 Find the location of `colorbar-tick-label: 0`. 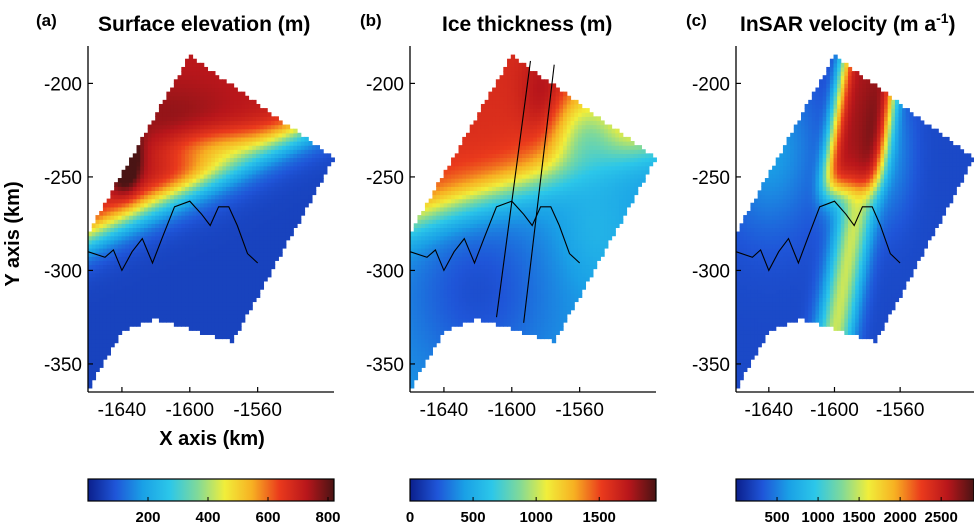

colorbar-tick-label: 0 is located at coordinates (410, 517).